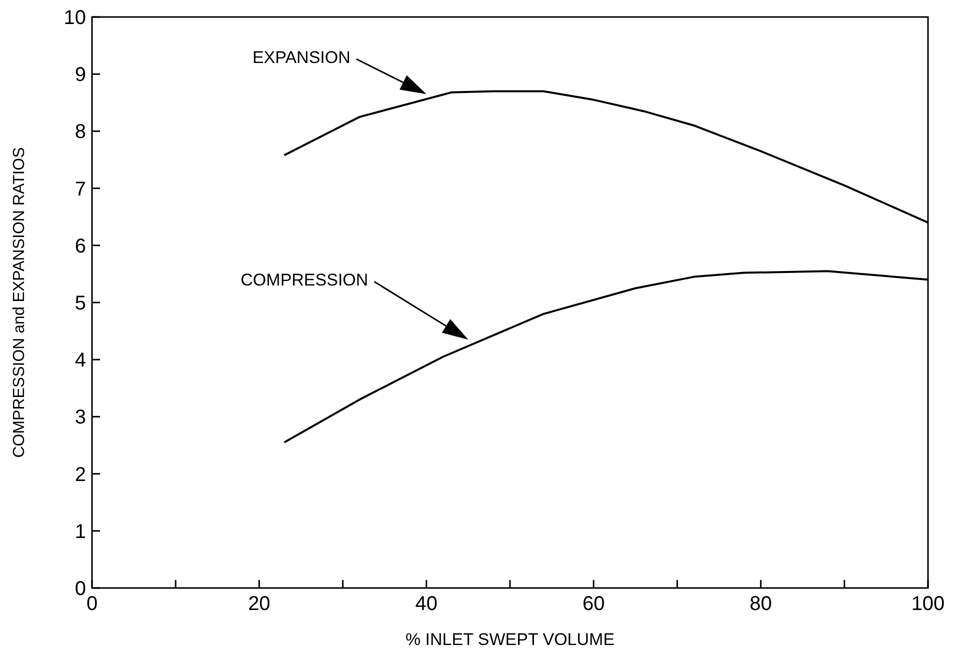 The height and width of the screenshot is (657, 957). What do you see at coordinates (304, 280) in the screenshot?
I see `annotation: COMPRESSION` at bounding box center [304, 280].